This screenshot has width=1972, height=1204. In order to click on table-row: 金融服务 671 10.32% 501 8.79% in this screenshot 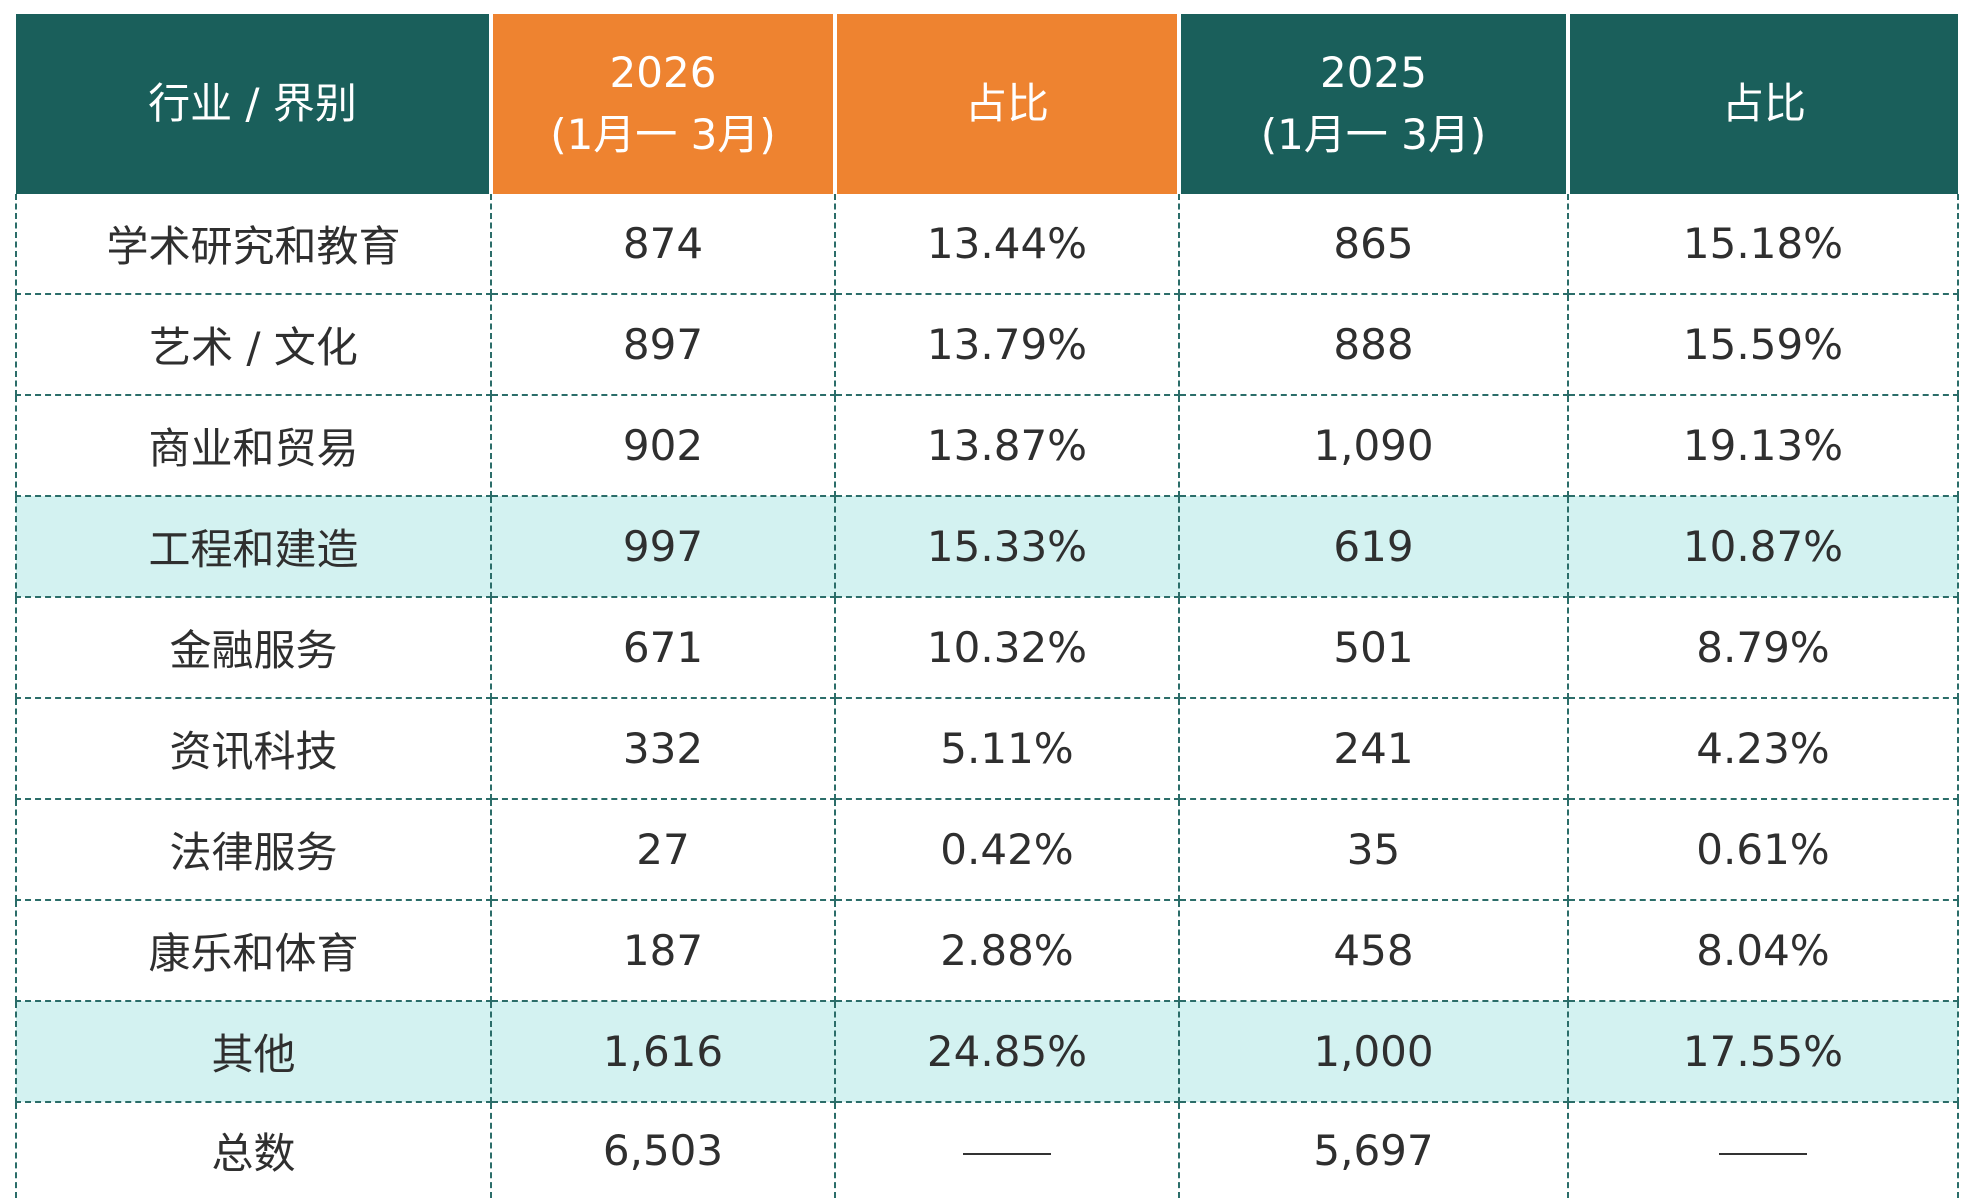, I will do `click(987, 647)`.